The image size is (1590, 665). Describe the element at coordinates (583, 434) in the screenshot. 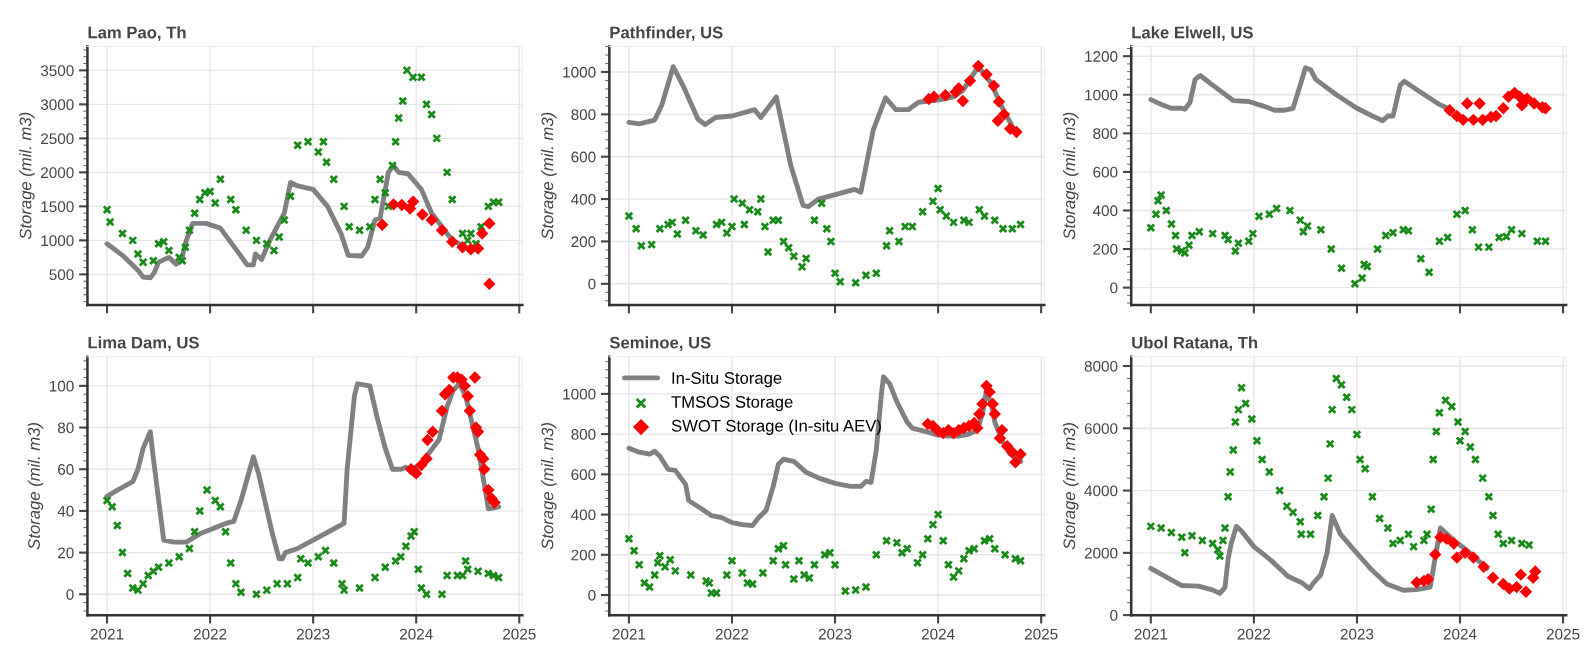

I see `y-tick-label: 800` at that location.